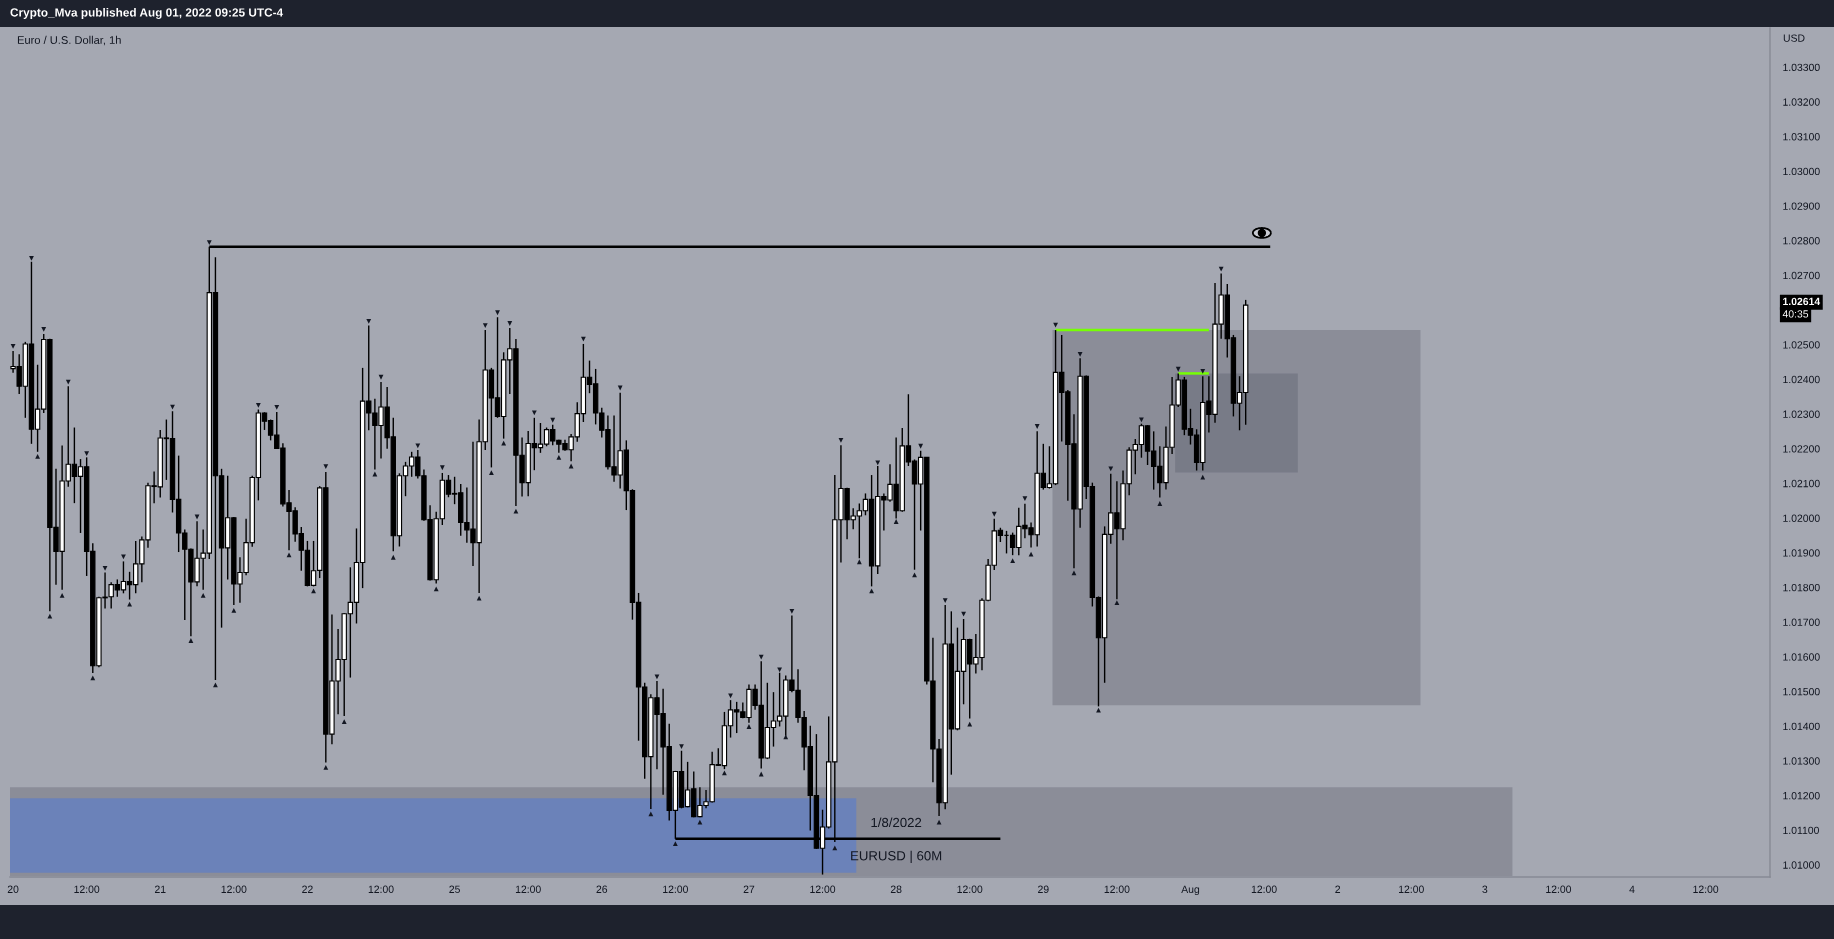 The height and width of the screenshot is (939, 1834). I want to click on x-tick-label: 20, so click(13, 889).